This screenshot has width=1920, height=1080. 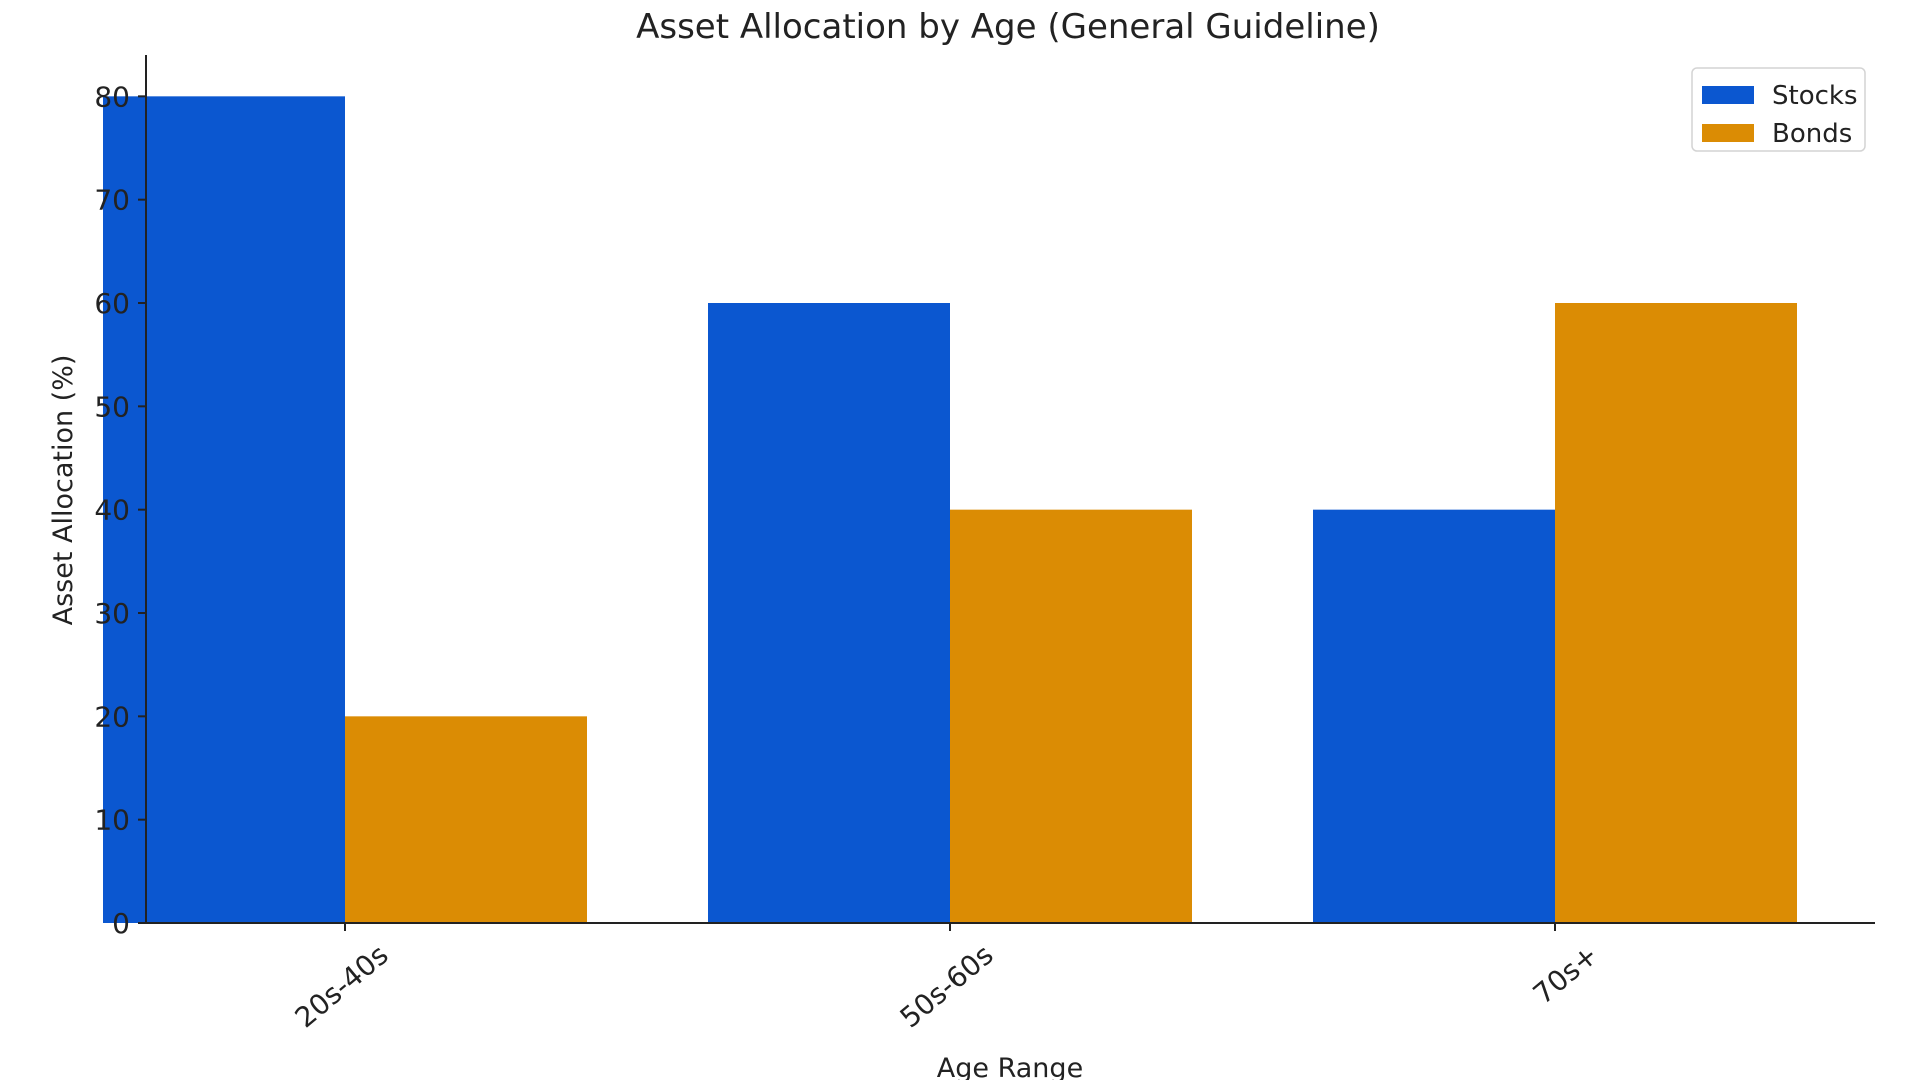 I want to click on x-tick-label-50s-60s: 50s-60s, so click(x=947, y=986).